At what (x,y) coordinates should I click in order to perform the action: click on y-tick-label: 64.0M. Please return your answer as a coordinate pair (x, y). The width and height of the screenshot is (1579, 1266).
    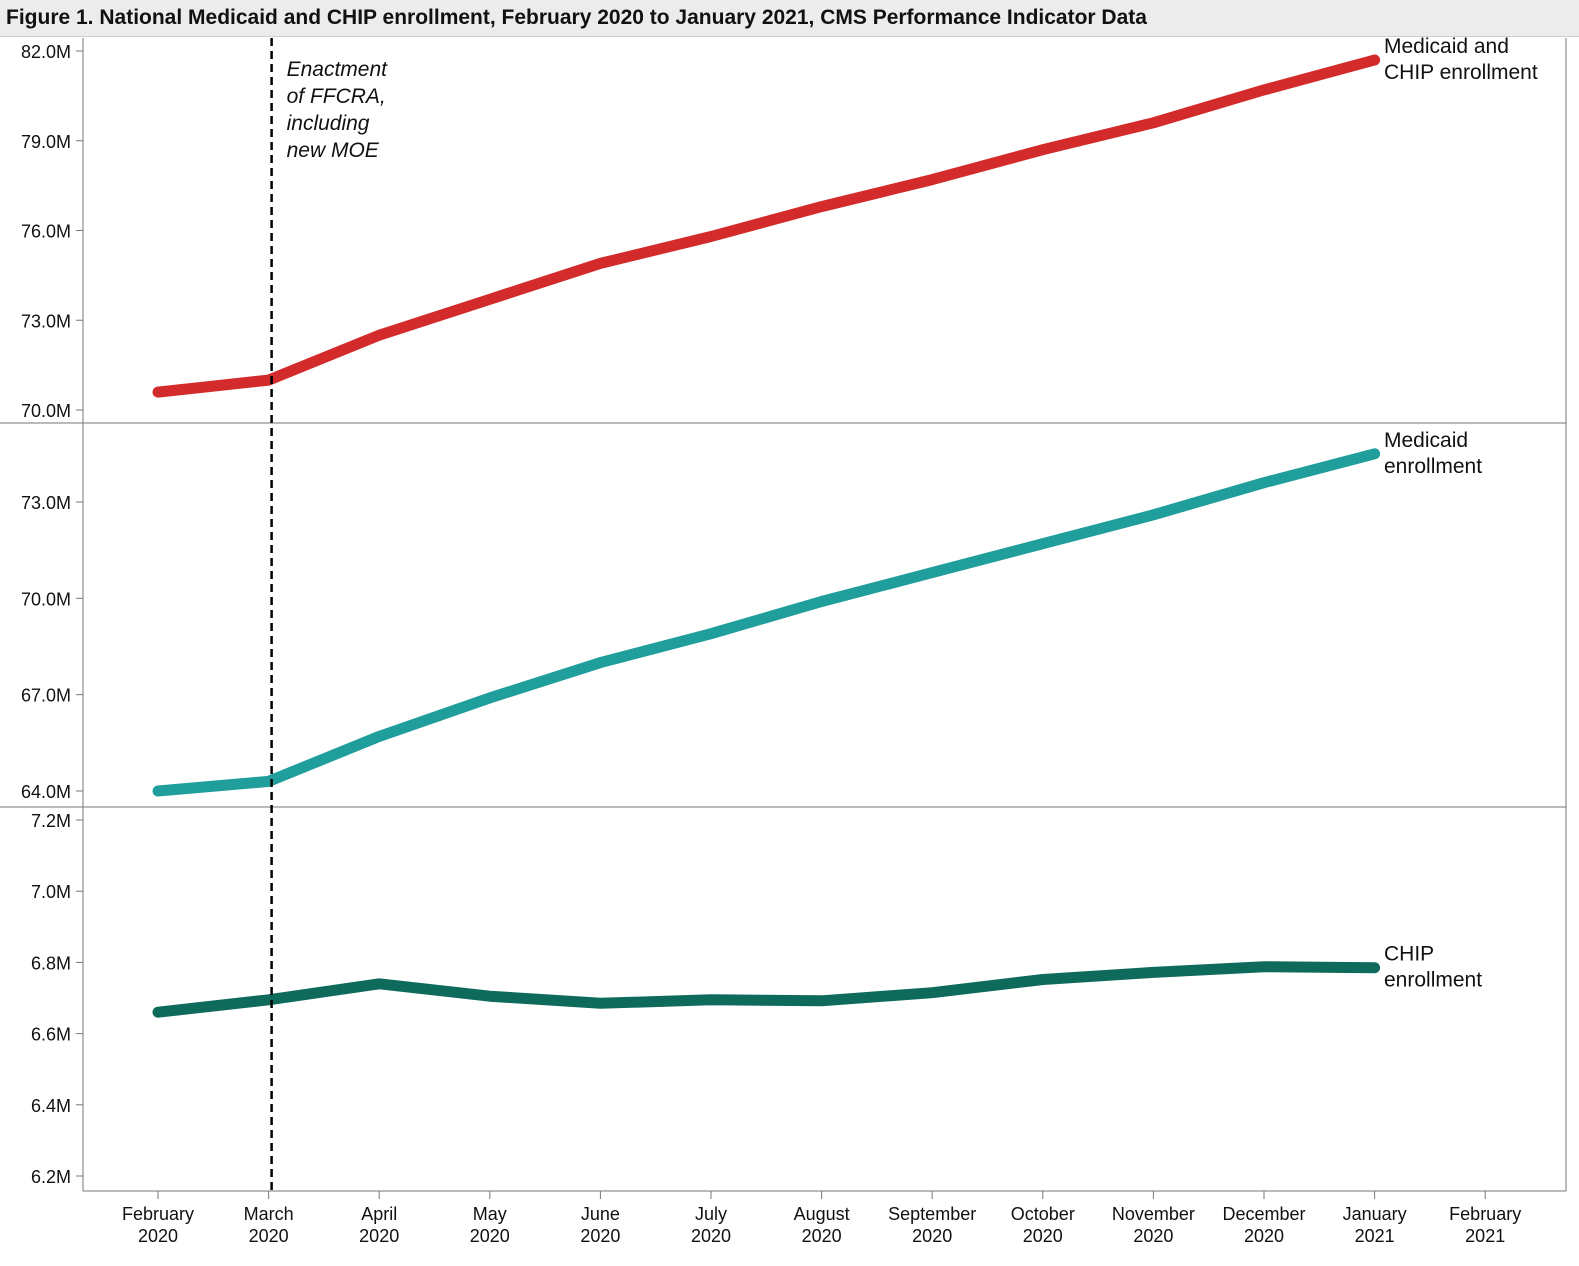
    Looking at the image, I should click on (46, 792).